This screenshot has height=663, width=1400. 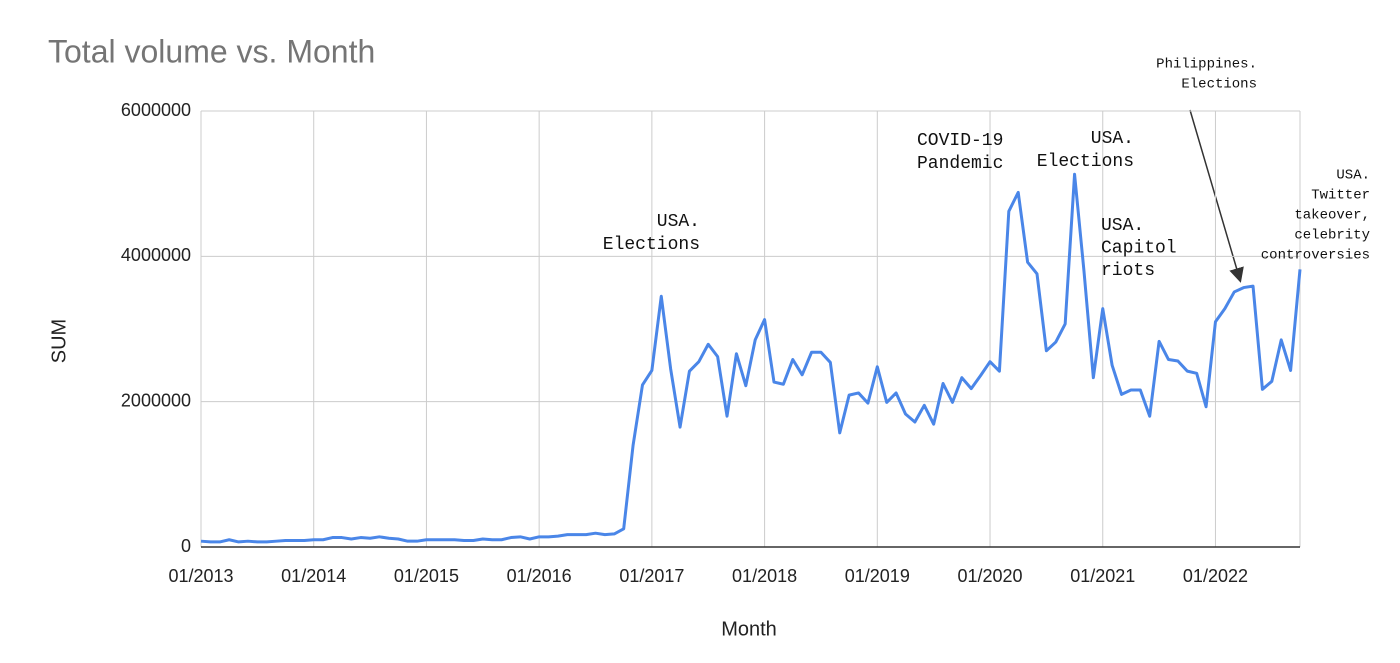 What do you see at coordinates (186, 546) in the screenshot?
I see `y-tick-label: 0` at bounding box center [186, 546].